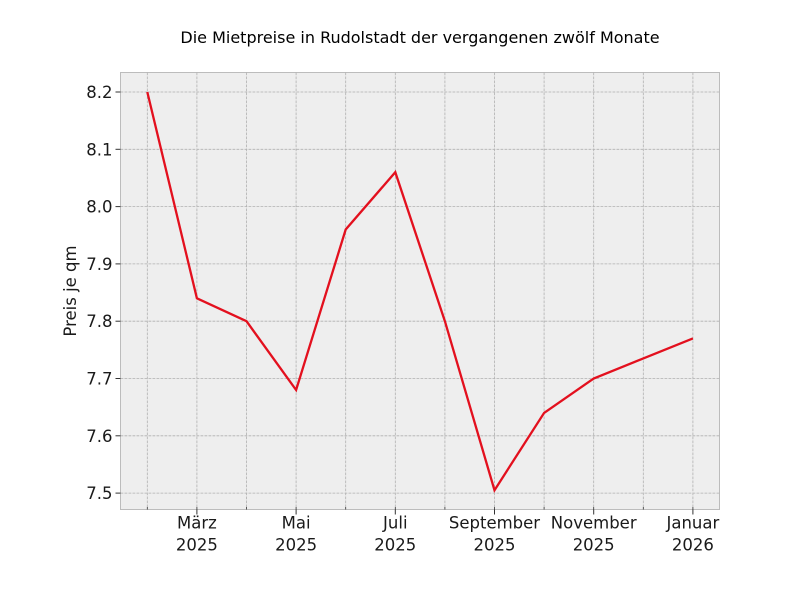 The height and width of the screenshot is (600, 800). I want to click on x-tick-label-year: 2026, so click(693, 545).